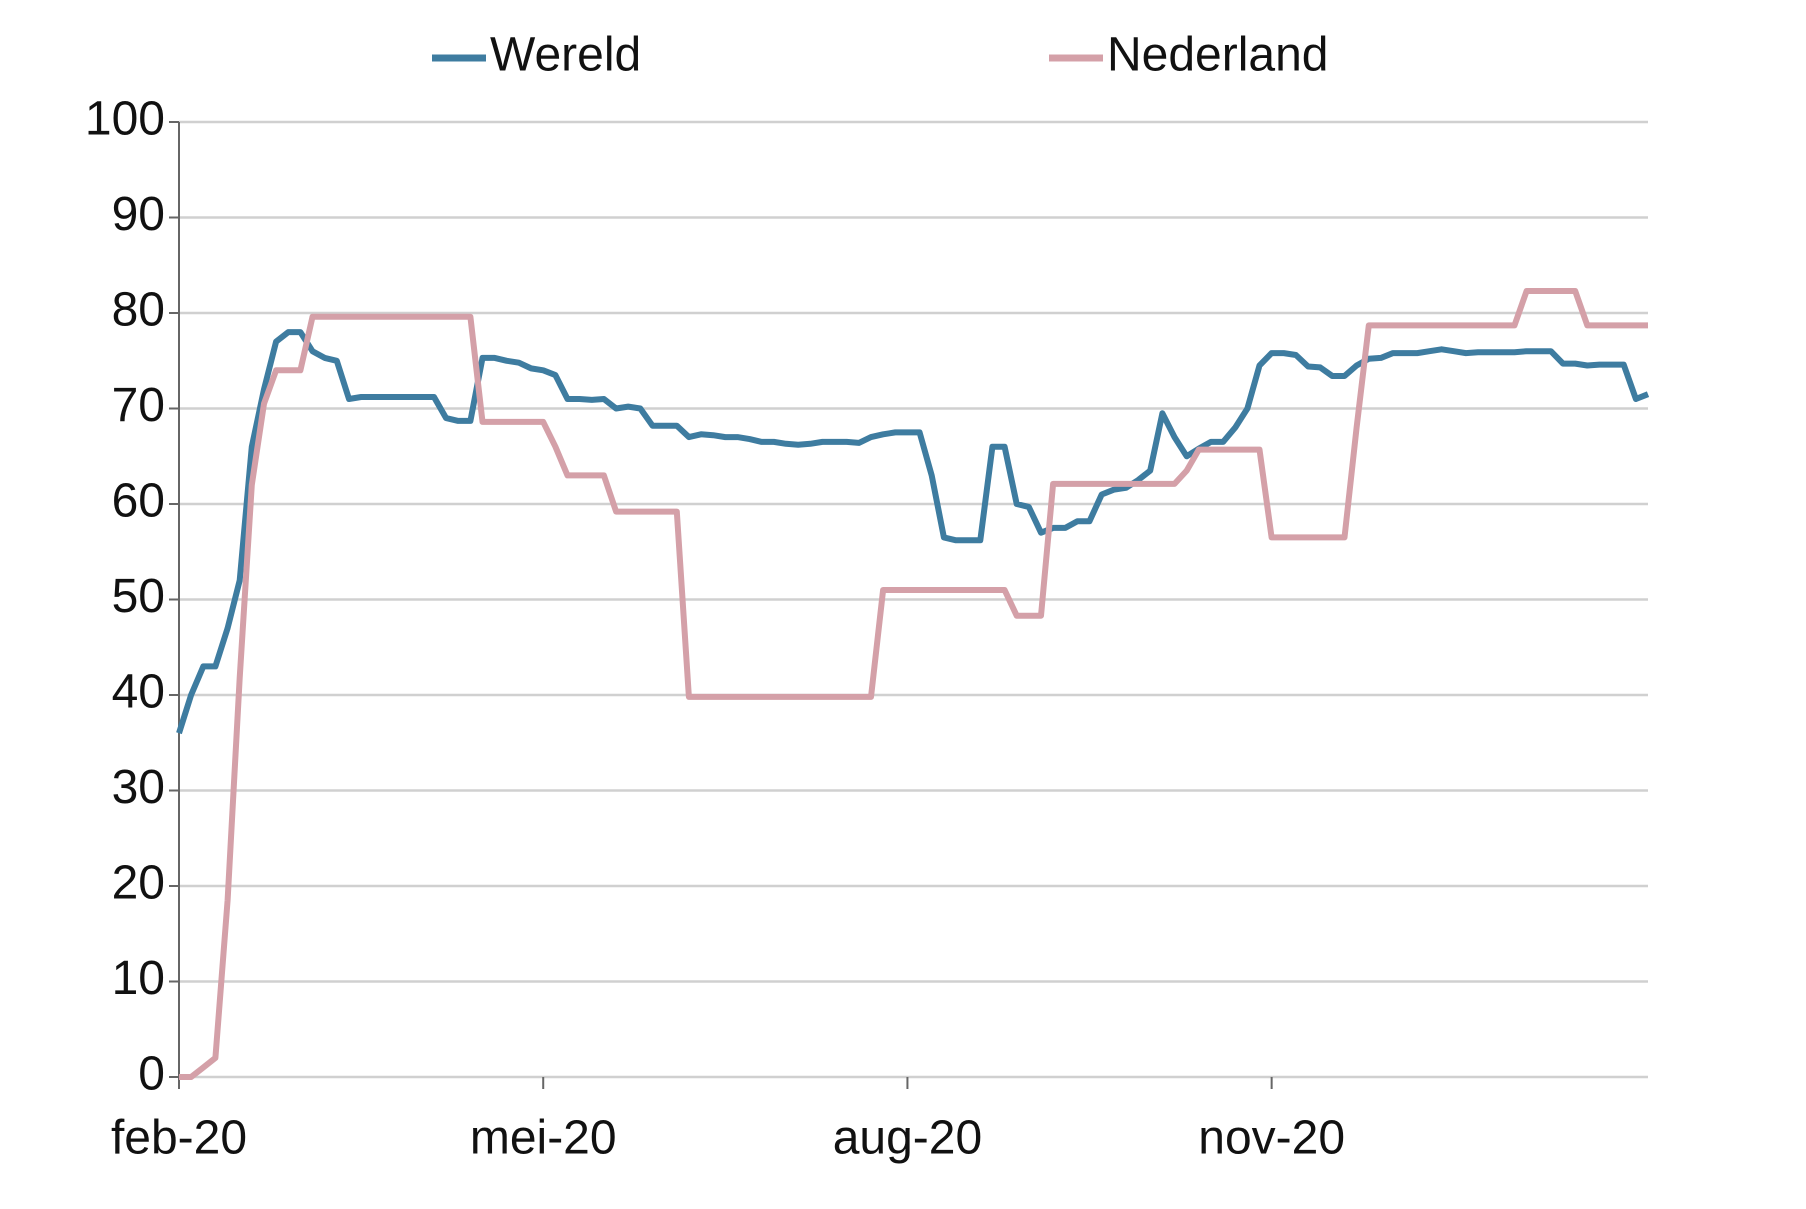  What do you see at coordinates (138, 310) in the screenshot?
I see `y-tick-label: 80` at bounding box center [138, 310].